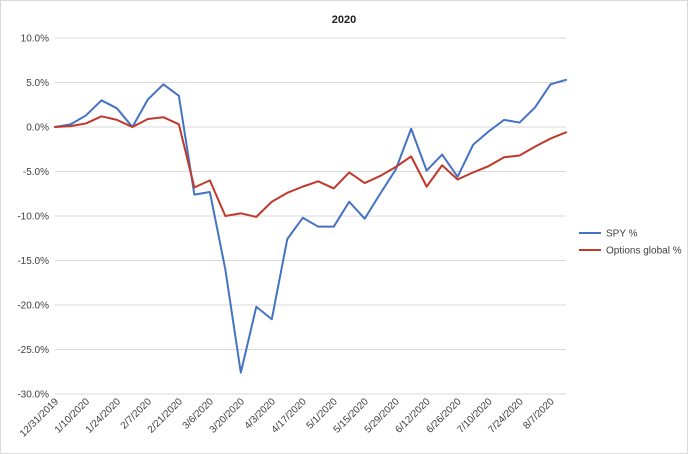 The image size is (688, 454). What do you see at coordinates (622, 234) in the screenshot?
I see `legend-label-spy: SPY %` at bounding box center [622, 234].